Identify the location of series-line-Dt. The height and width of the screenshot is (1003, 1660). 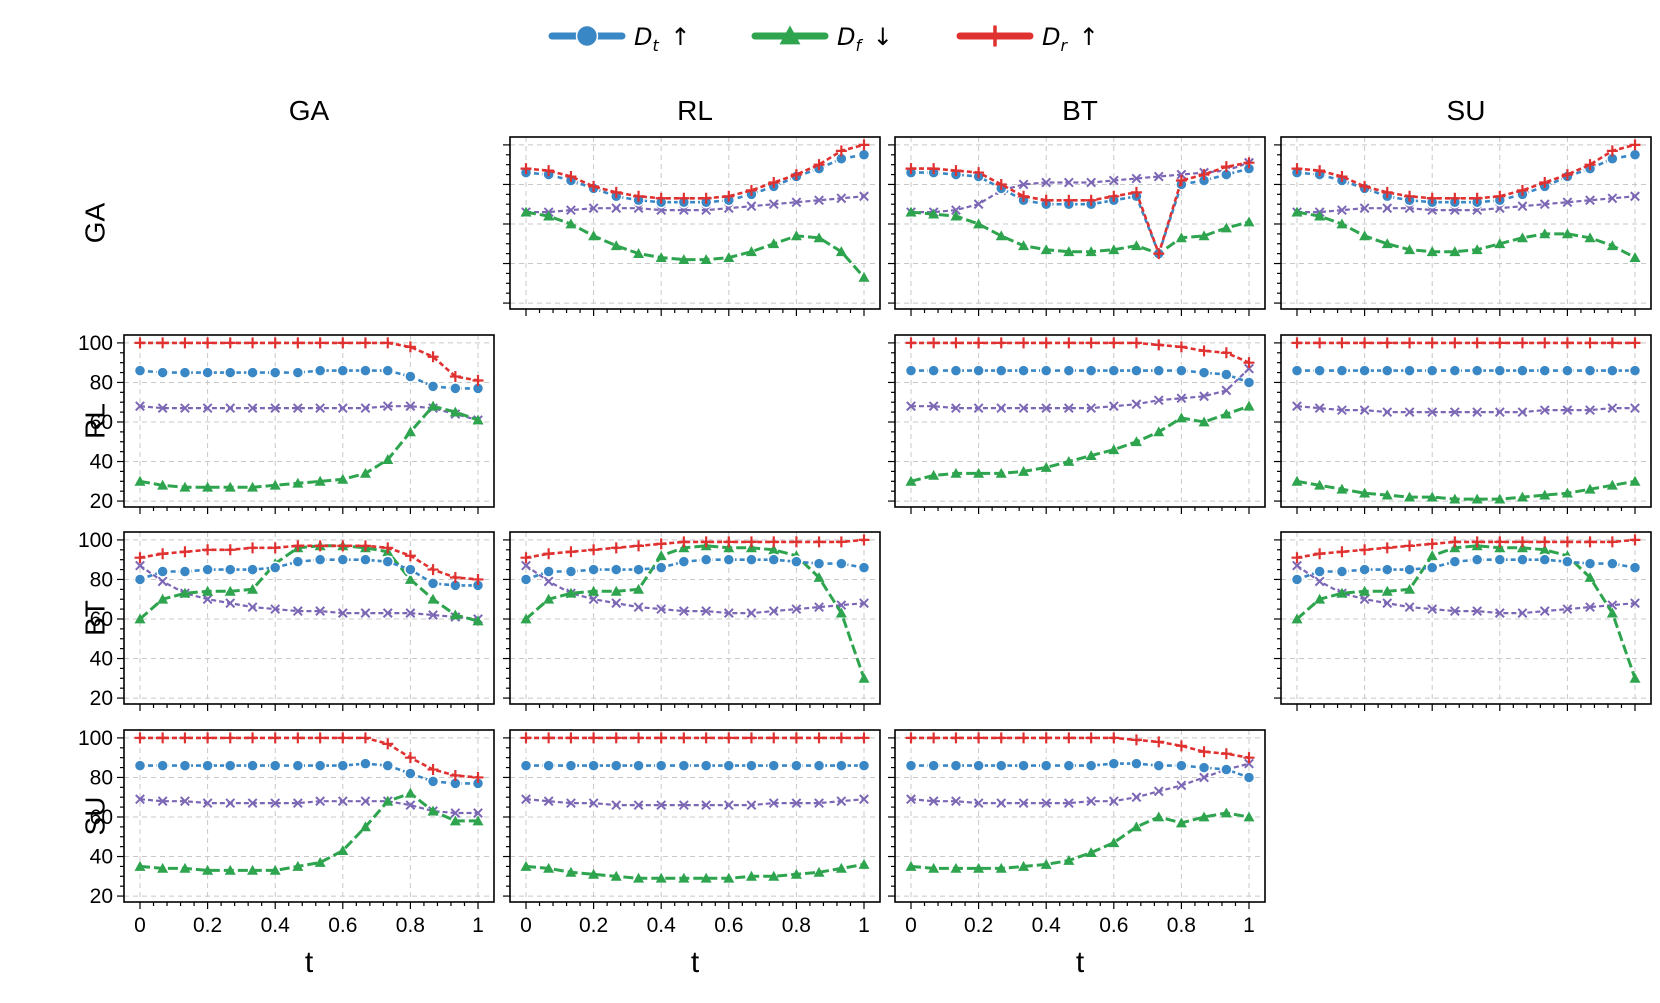
(1466, 569).